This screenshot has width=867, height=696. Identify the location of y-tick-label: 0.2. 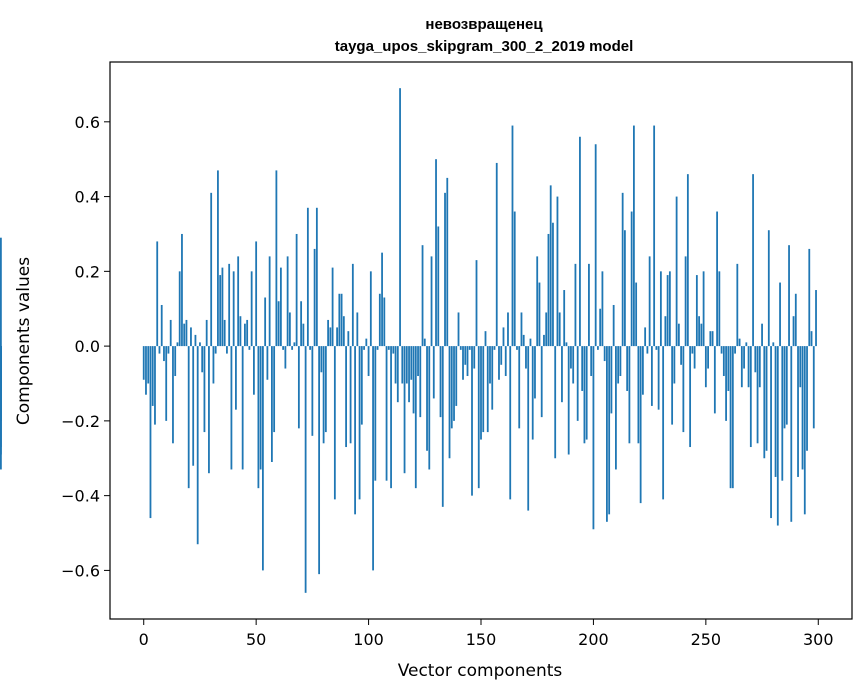
(87, 271).